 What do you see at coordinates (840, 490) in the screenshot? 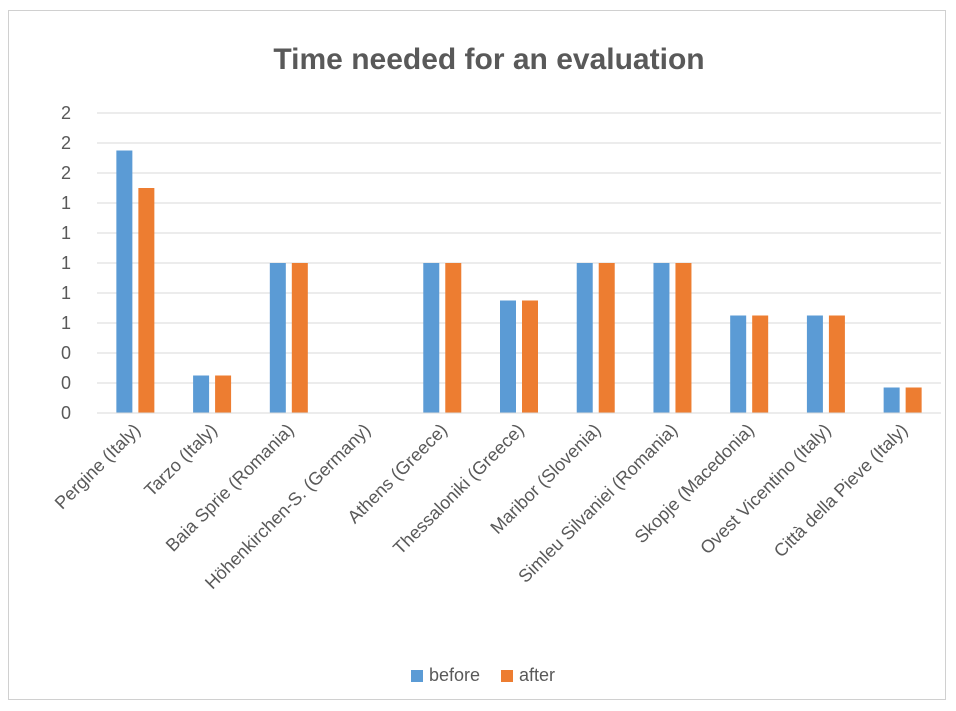
I see `x-tick-label: Città della Pieve (Italy)` at bounding box center [840, 490].